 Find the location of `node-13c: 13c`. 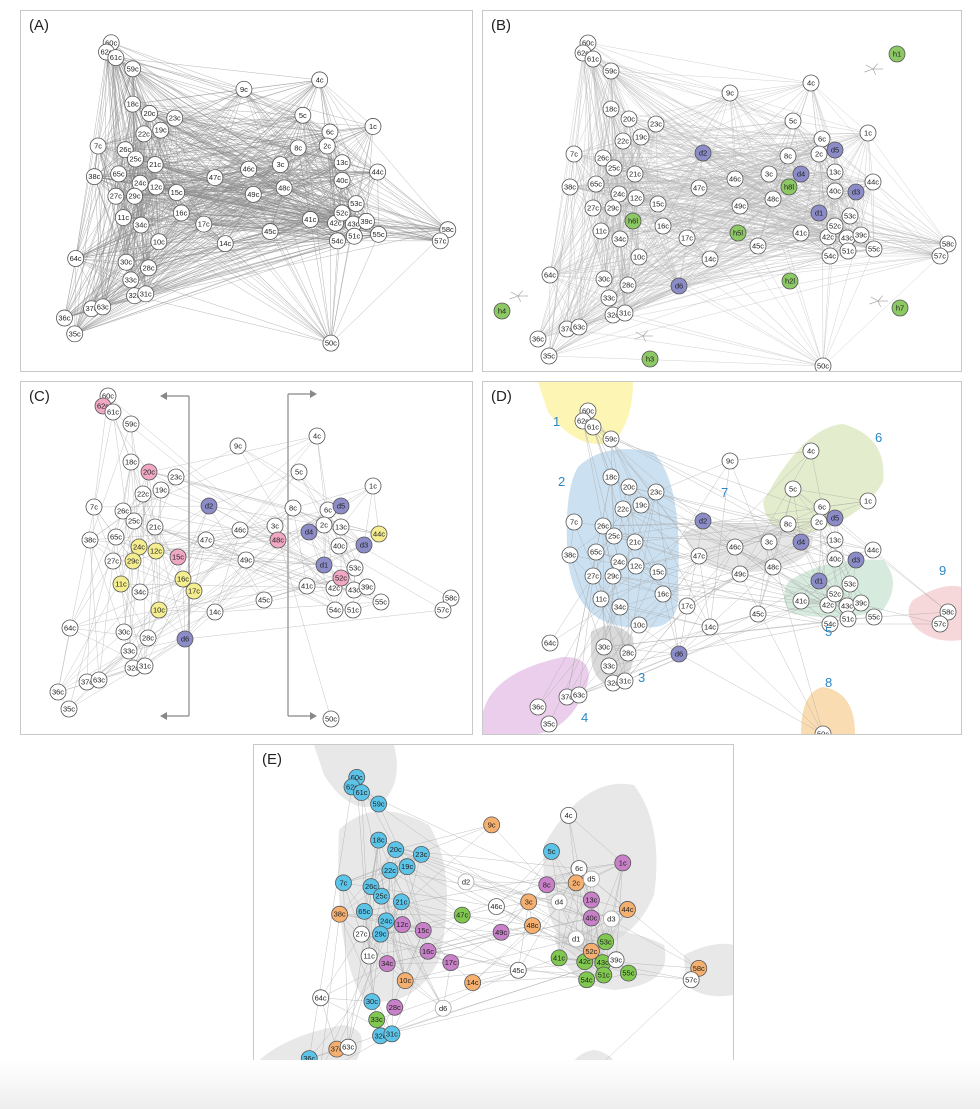

node-13c: 13c is located at coordinates (341, 527).